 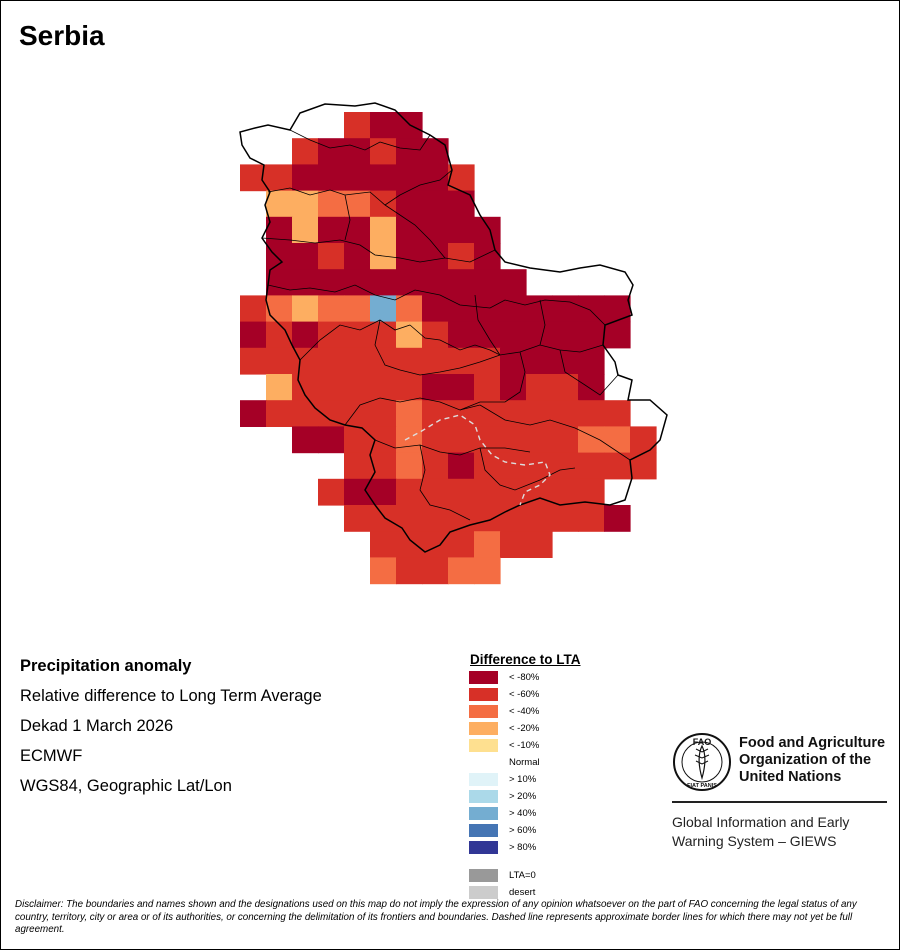 I want to click on info-period: Dekad 1 March 2026, so click(x=97, y=726).